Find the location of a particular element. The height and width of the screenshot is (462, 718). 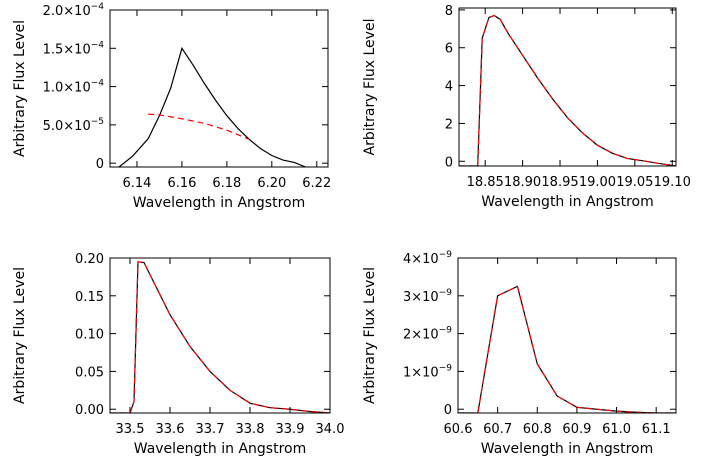

y-tick-label: 2×10⁻⁹ is located at coordinates (427, 334).